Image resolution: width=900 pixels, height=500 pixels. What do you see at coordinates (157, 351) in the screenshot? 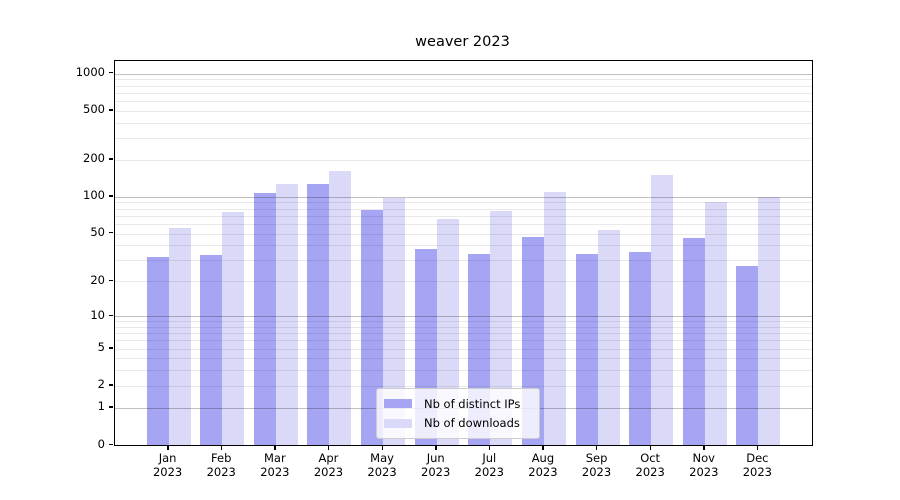
I see `bar-distinct-ips-jan` at bounding box center [157, 351].